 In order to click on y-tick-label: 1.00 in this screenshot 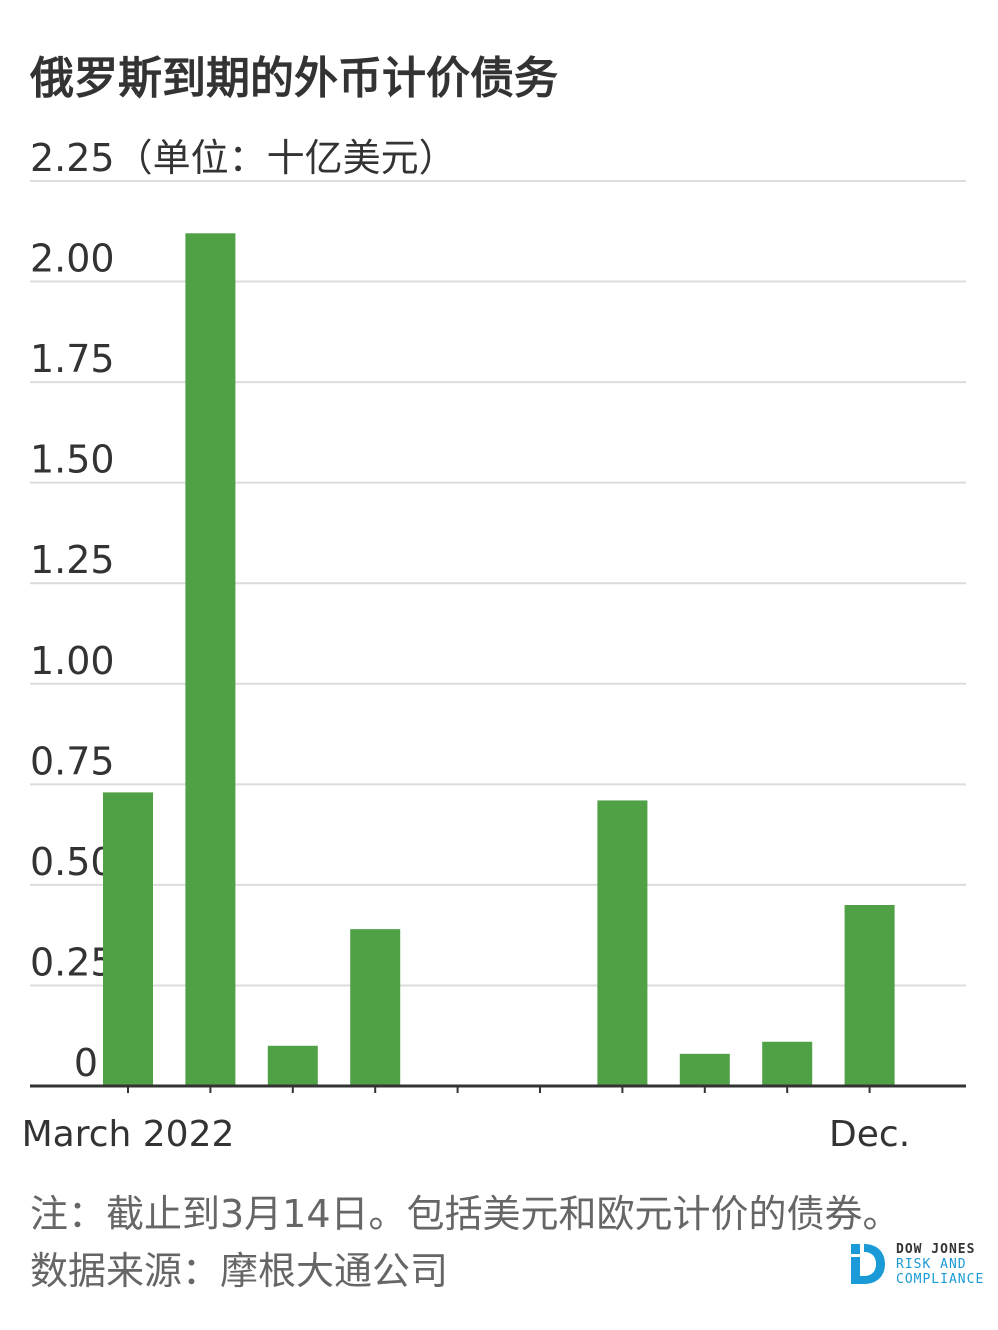, I will do `click(72, 661)`.